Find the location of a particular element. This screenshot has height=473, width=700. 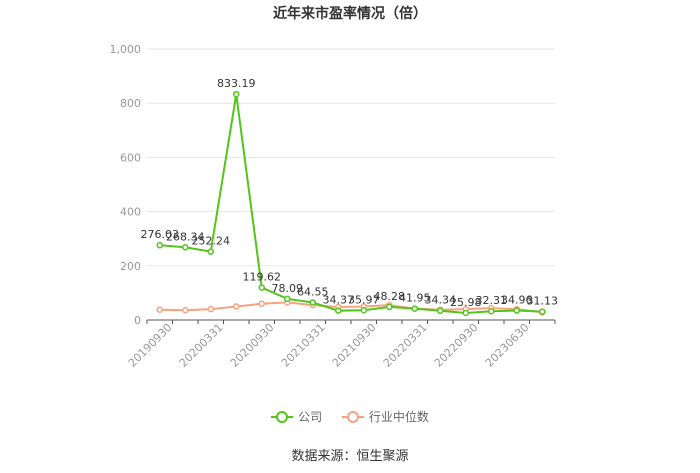

y-tick-label: 200 is located at coordinates (130, 266).